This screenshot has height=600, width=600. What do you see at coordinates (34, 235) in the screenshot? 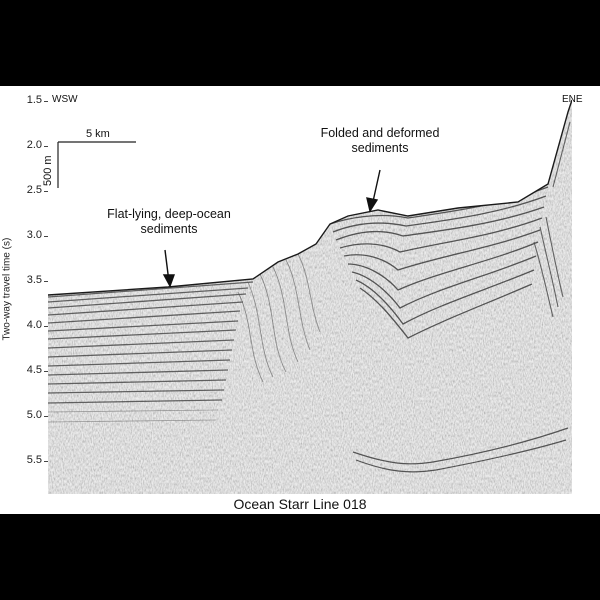
I see `y-tick: 3.0` at bounding box center [34, 235].